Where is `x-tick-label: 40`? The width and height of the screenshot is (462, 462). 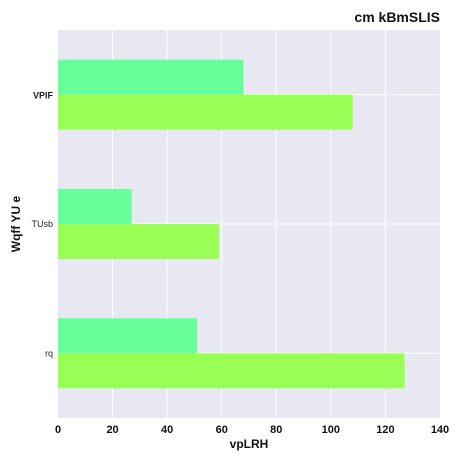 x-tick-label: 40 is located at coordinates (167, 430).